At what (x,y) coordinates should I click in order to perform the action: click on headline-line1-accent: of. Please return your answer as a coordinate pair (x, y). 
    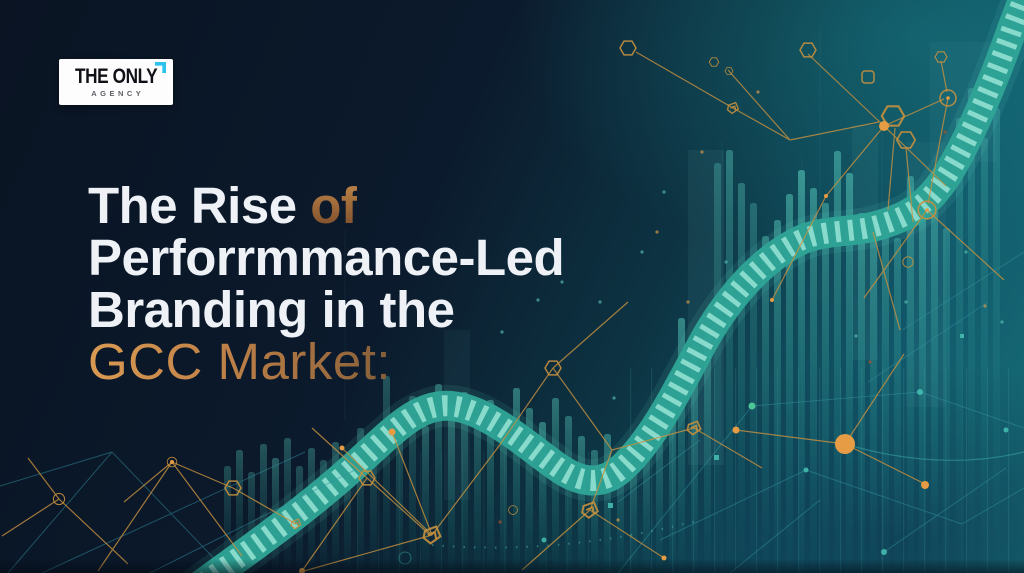
    Looking at the image, I should click on (334, 205).